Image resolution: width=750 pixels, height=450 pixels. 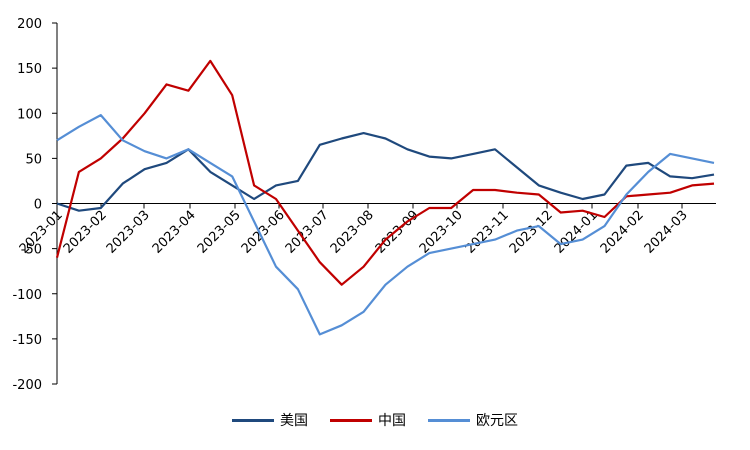 What do you see at coordinates (473, 420) in the screenshot?
I see `legend-item-eurozone: 欧元区` at bounding box center [473, 420].